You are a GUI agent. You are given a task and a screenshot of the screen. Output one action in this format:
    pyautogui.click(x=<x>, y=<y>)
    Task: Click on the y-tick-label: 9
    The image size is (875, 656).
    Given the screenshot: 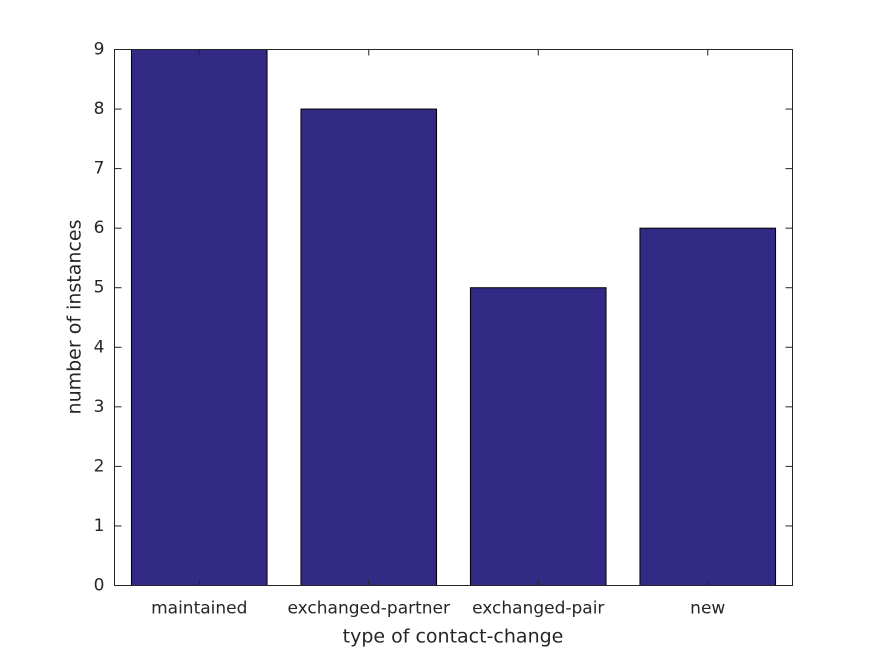 What is the action you would take?
    pyautogui.click(x=99, y=50)
    